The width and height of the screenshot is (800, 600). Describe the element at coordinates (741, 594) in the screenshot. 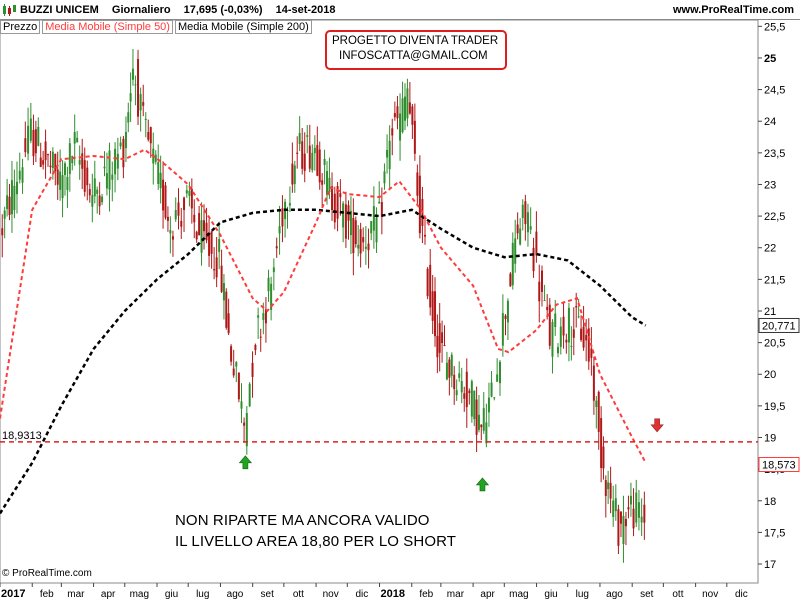

I see `x-tick-label: dic` at that location.